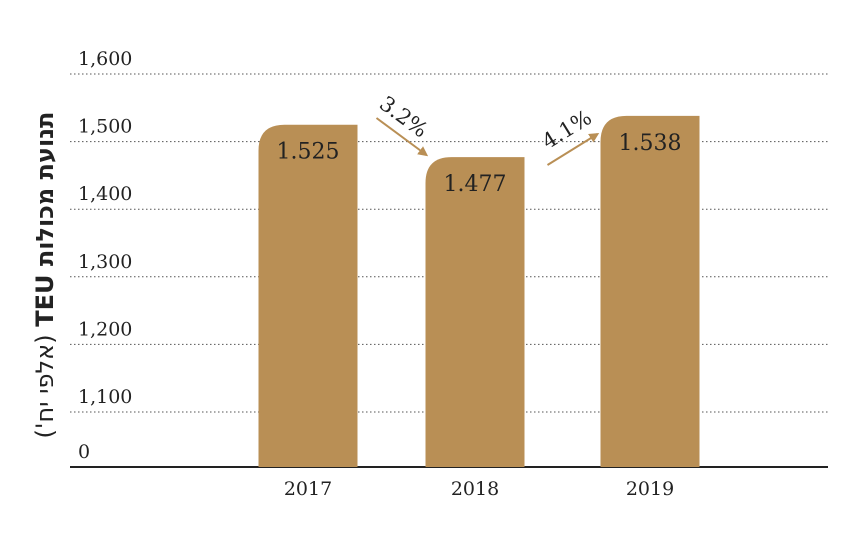 The image size is (850, 556). I want to click on y-tick-label: 1,300, so click(105, 262).